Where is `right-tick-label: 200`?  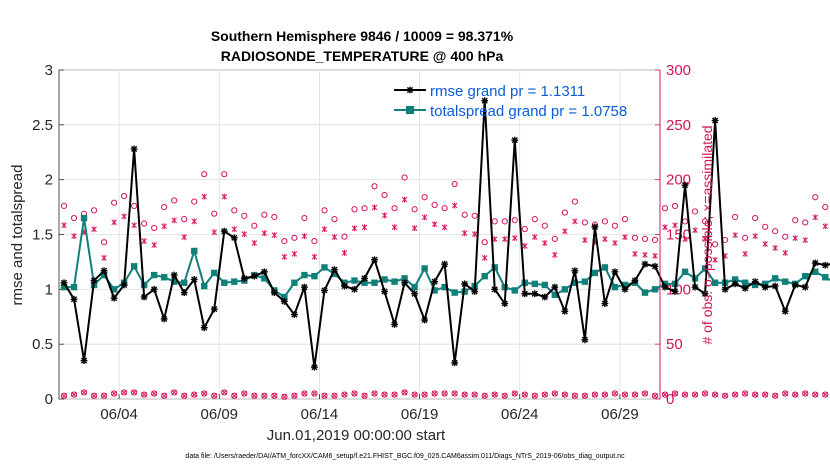 right-tick-label: 200 is located at coordinates (678, 180).